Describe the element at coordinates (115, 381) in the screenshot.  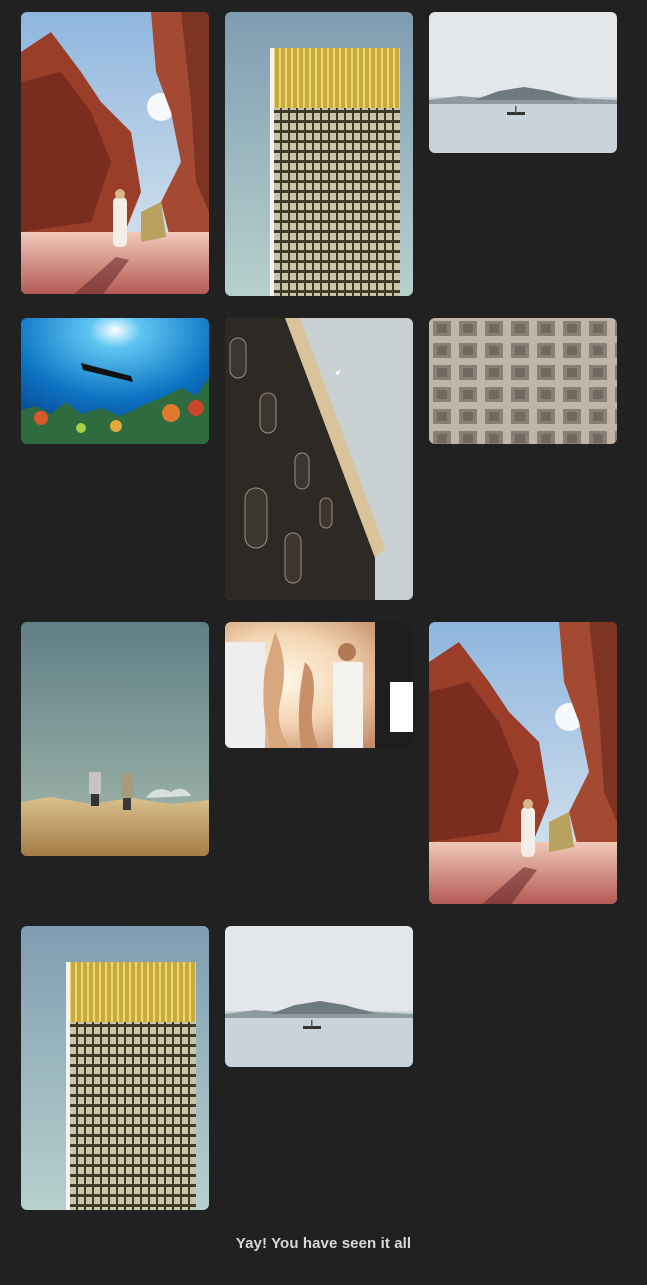
I see `photo-scuba-diver` at that location.